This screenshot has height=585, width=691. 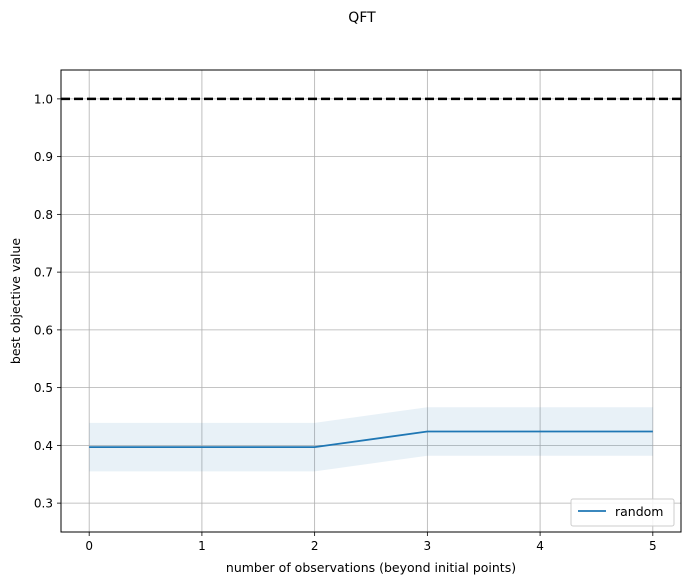 What do you see at coordinates (428, 546) in the screenshot?
I see `x-tick-label: 3` at bounding box center [428, 546].